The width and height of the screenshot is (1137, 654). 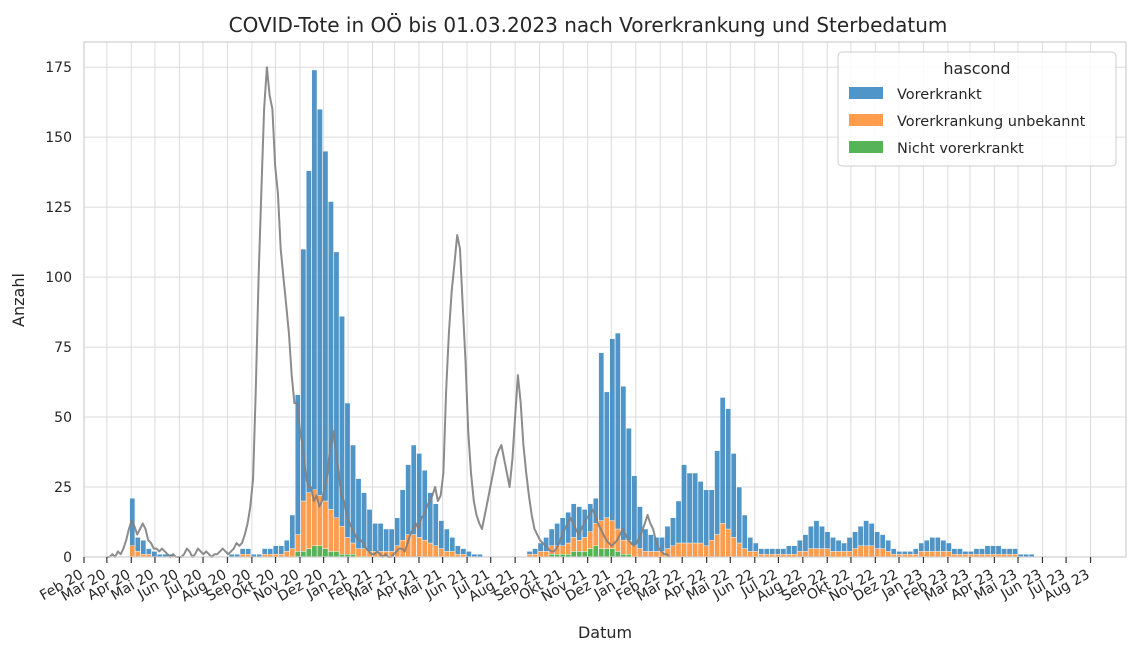 I want to click on legend-box, so click(x=977, y=109).